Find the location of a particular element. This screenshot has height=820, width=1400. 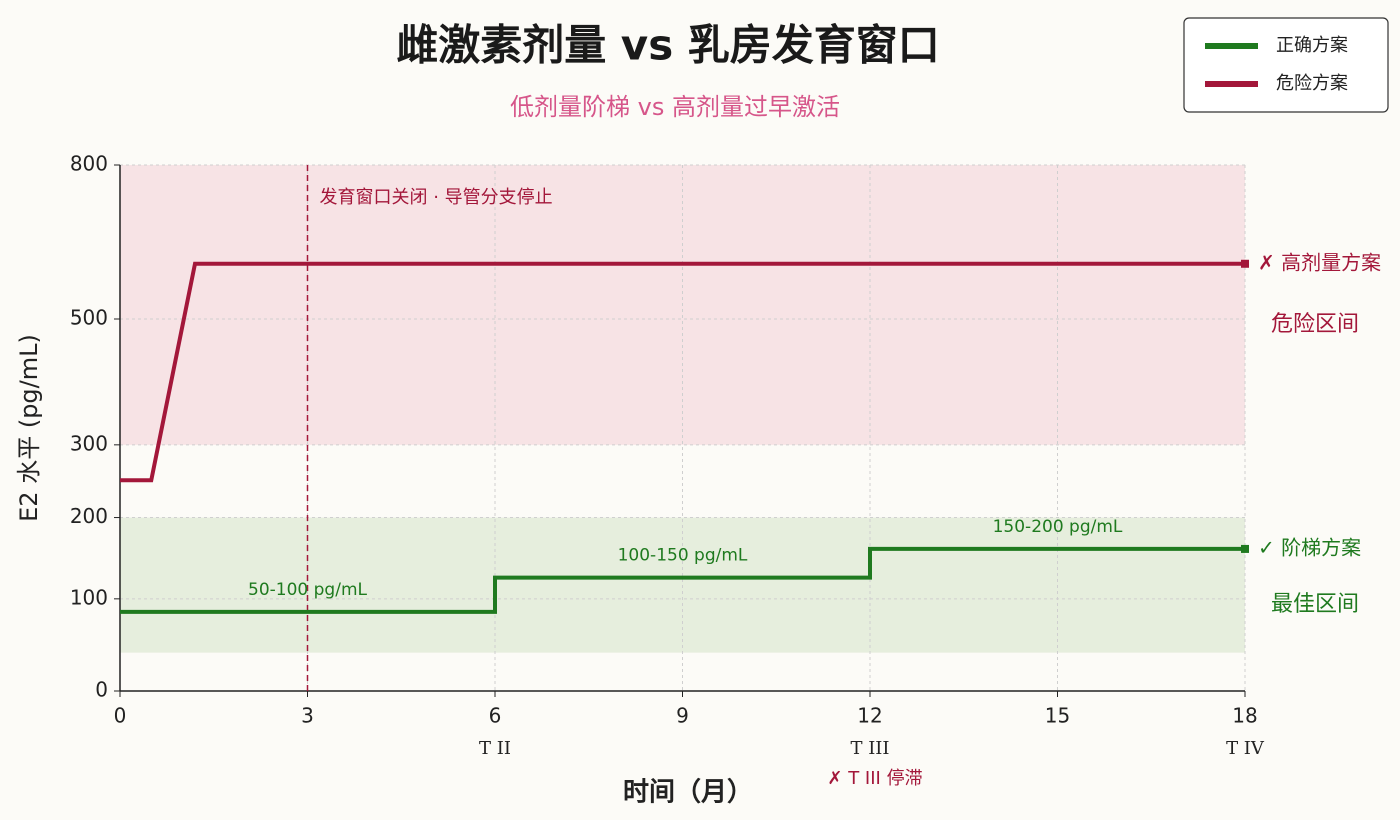

y-tick-label: 300 is located at coordinates (89, 443).